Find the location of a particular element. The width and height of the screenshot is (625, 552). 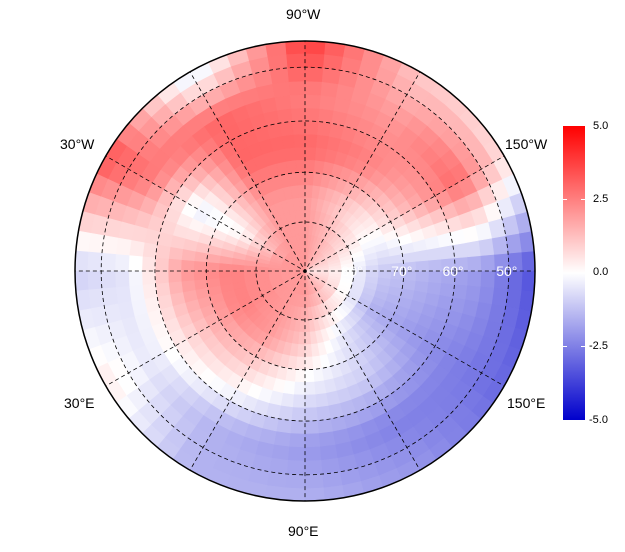

colorbar-label-max: 5.0 is located at coordinates (601, 126).